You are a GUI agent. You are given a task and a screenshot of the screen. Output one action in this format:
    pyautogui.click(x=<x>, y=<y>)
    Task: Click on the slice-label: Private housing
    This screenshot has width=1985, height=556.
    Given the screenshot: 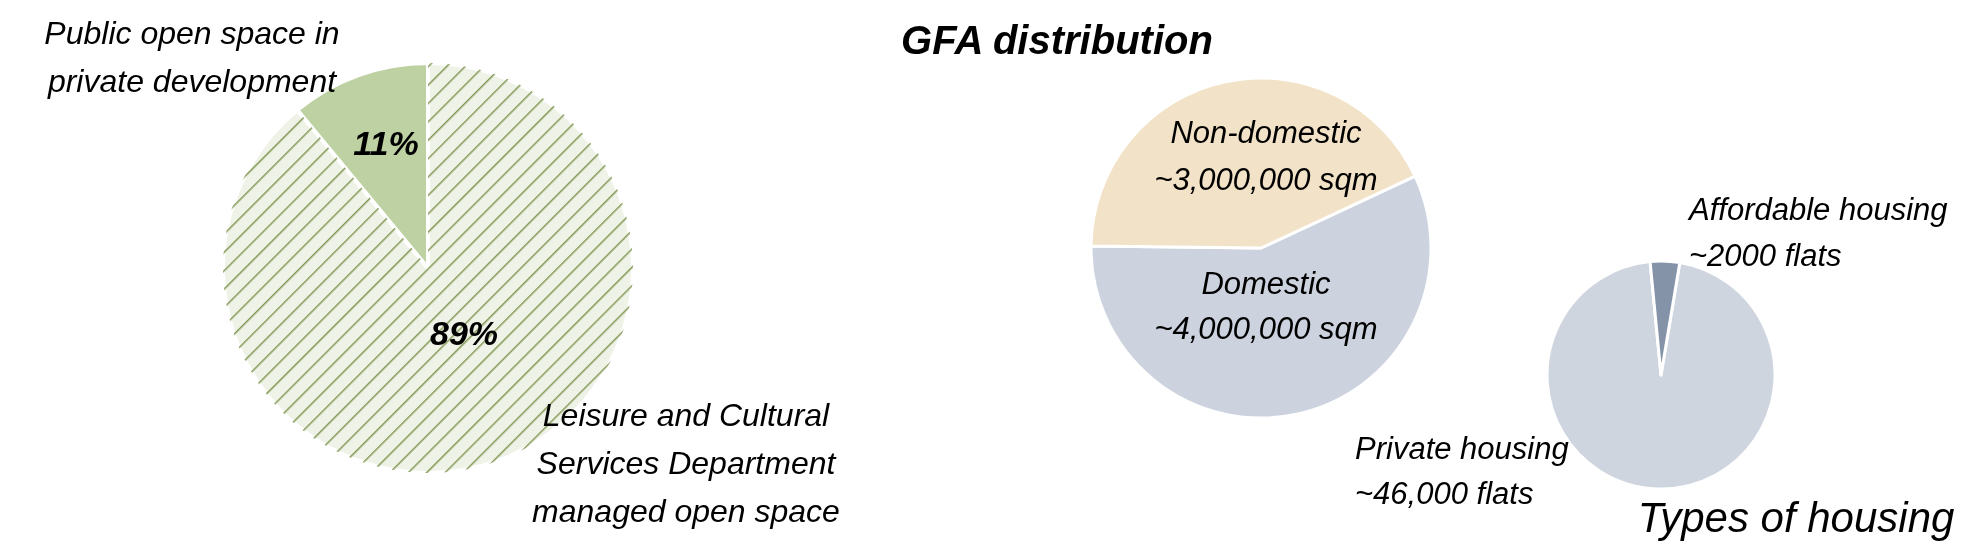 What is the action you would take?
    pyautogui.click(x=1462, y=448)
    